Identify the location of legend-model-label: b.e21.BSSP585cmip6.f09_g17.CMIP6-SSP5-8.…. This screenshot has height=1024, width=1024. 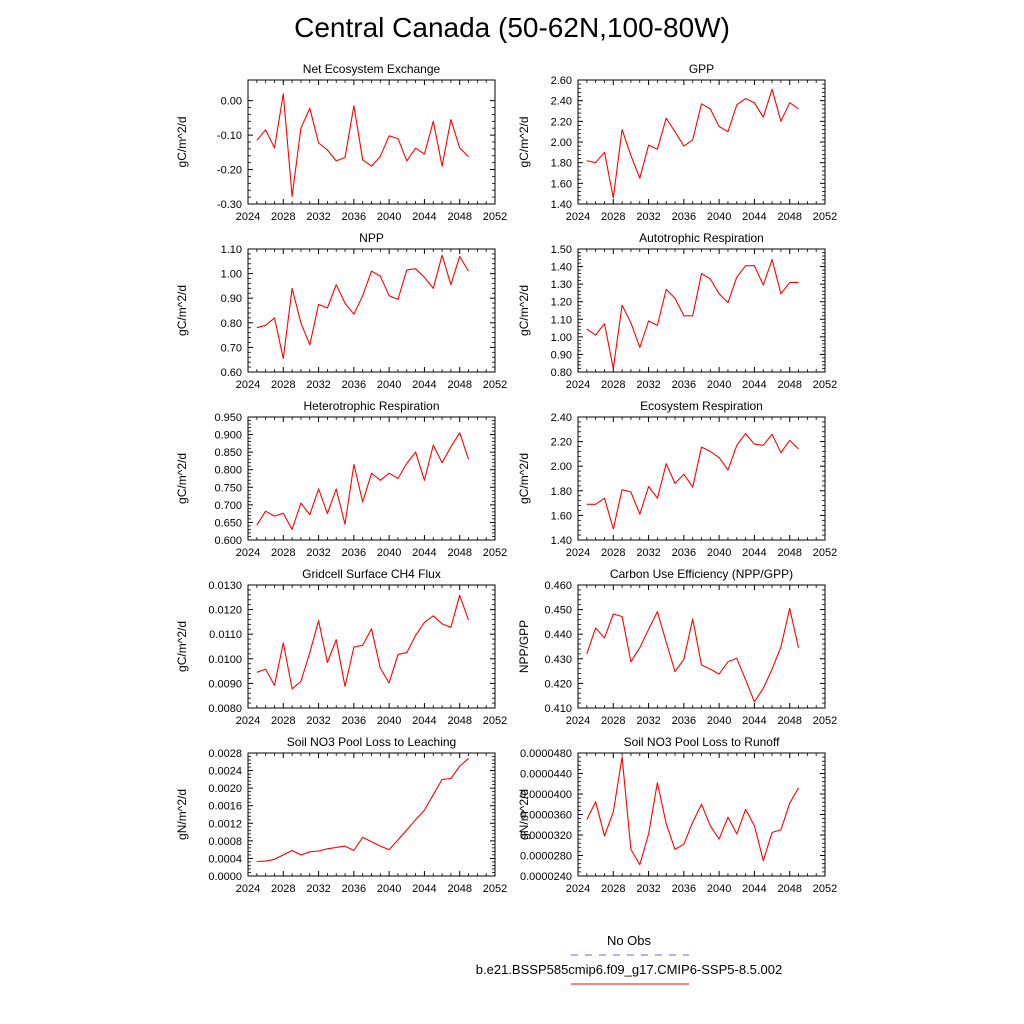
(629, 969).